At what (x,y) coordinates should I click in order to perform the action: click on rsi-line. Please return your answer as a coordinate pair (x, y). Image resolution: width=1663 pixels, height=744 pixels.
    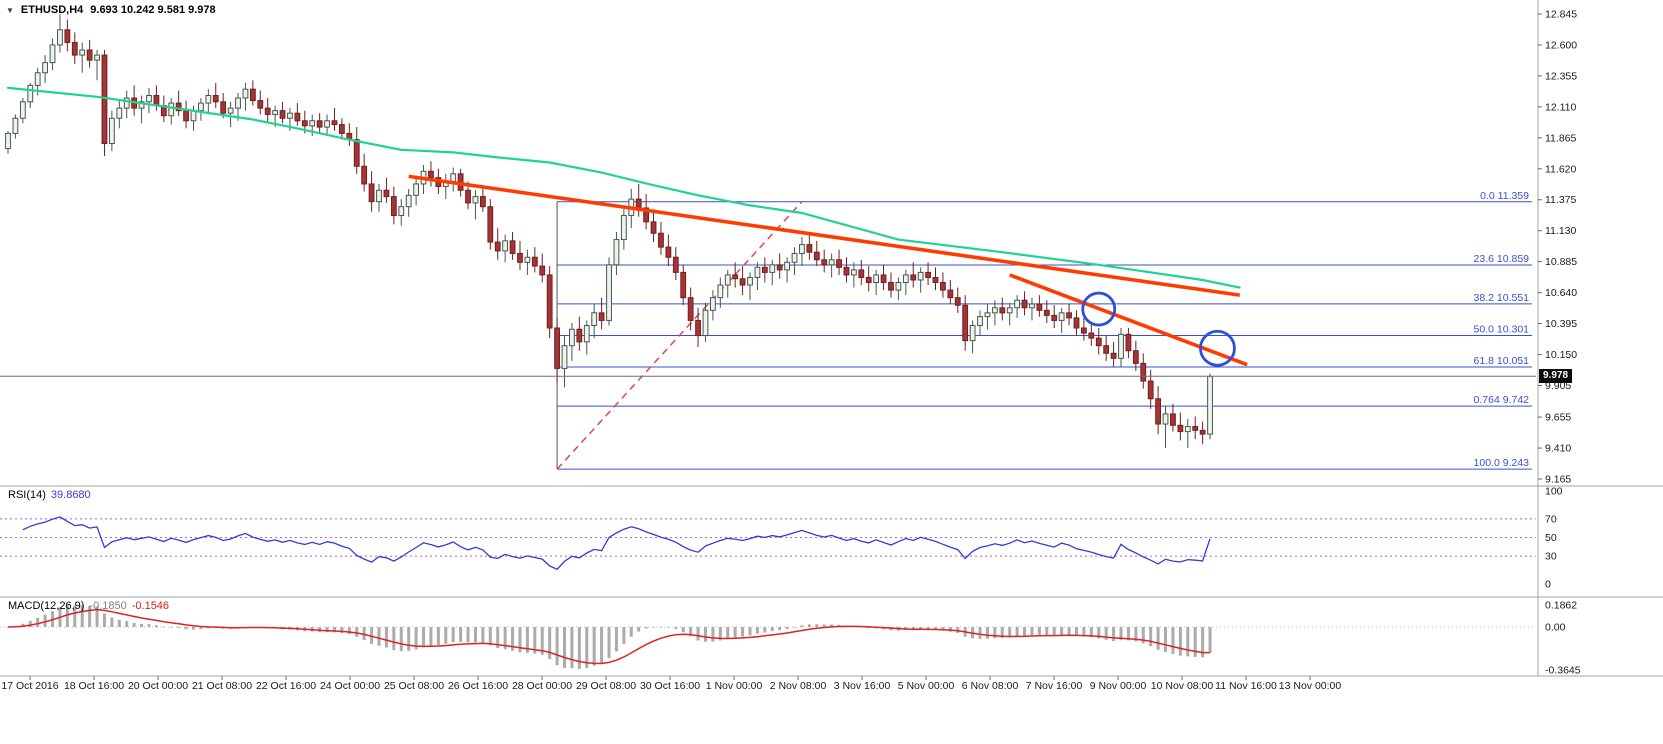
    Looking at the image, I should click on (616, 543).